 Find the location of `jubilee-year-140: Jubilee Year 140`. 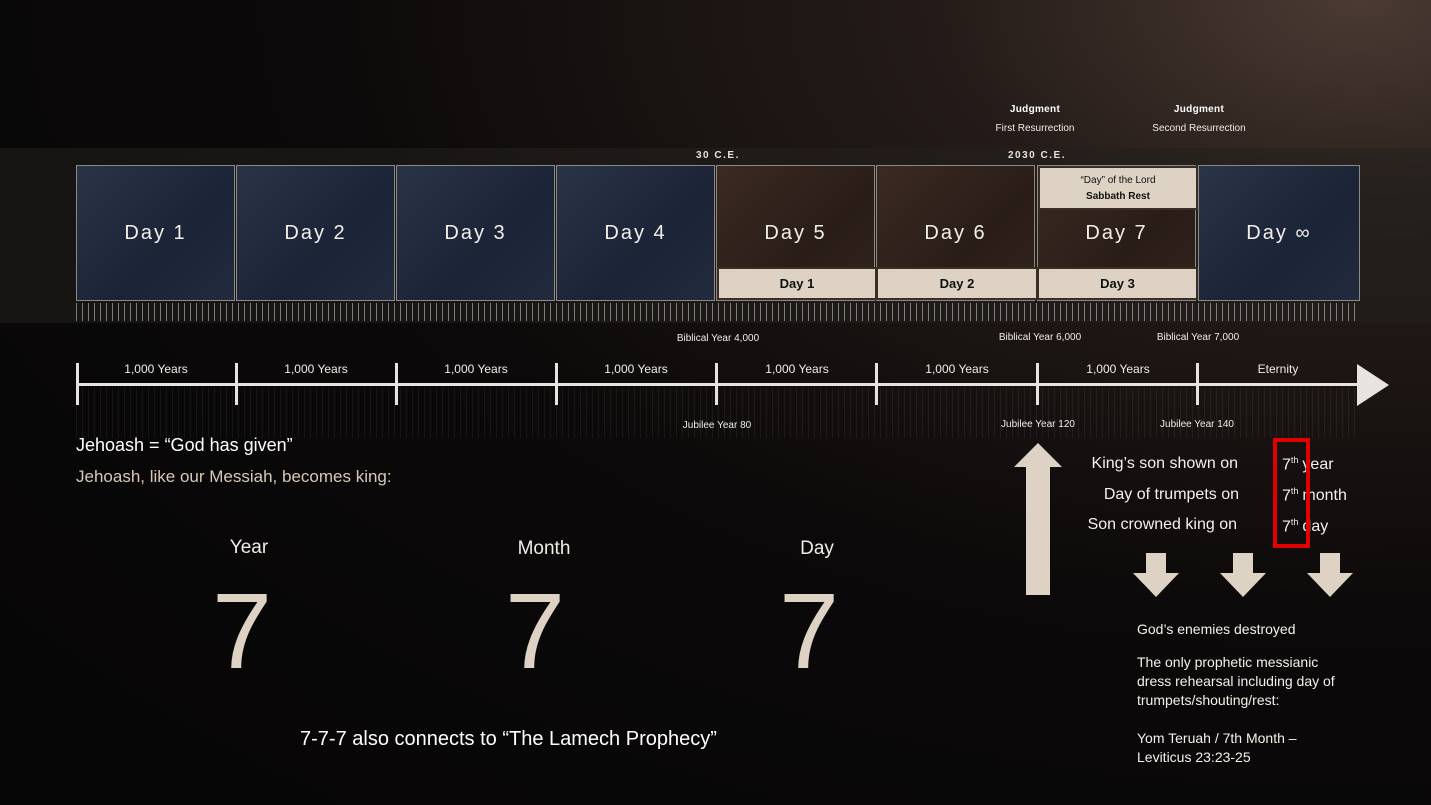

jubilee-year-140: Jubilee Year 140 is located at coordinates (1197, 424).